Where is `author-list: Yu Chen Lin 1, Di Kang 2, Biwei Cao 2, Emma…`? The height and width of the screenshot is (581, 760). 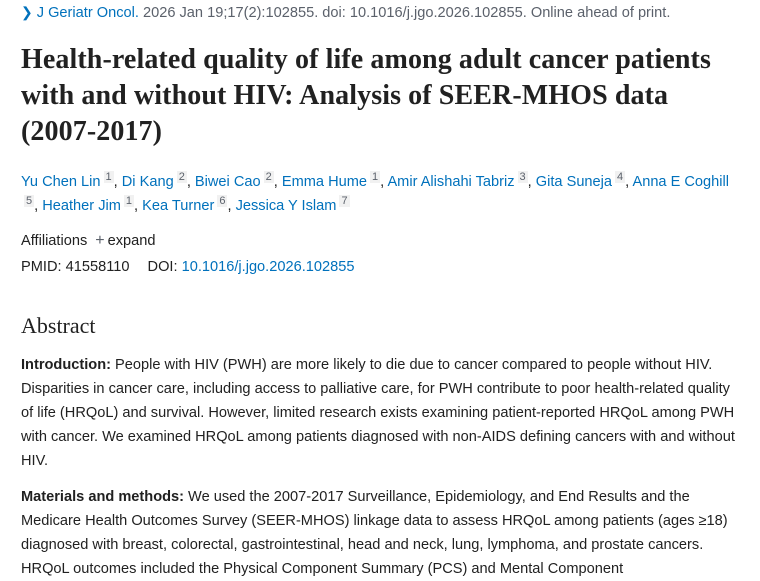 author-list: Yu Chen Lin 1, Di Kang 2, Biwei Cao 2, Emma… is located at coordinates (375, 192).